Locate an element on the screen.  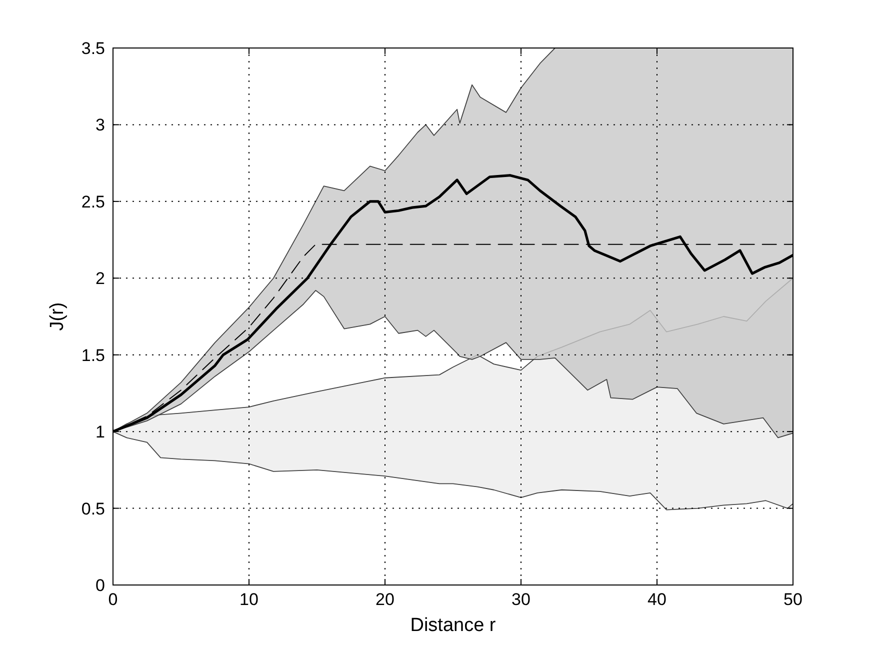
y-tick-label: 1.5 is located at coordinates (93, 355).